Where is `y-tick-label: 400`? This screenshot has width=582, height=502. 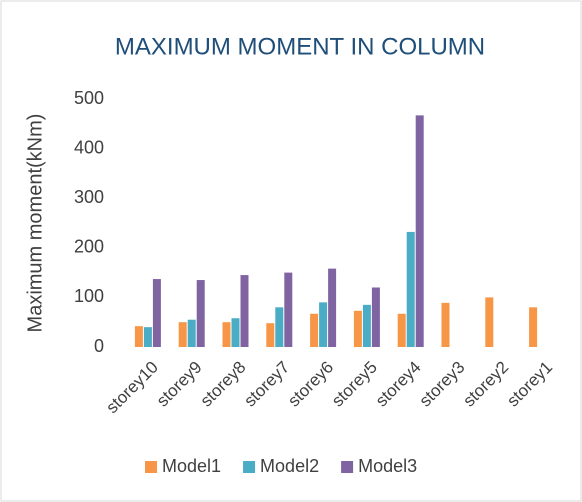 y-tick-label: 400 is located at coordinates (89, 147).